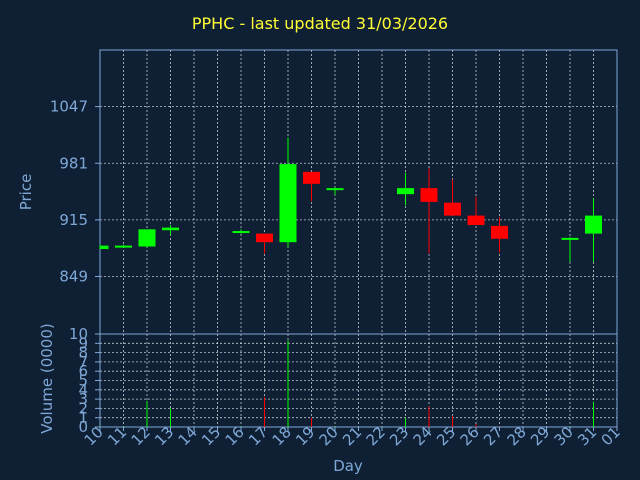 The height and width of the screenshot is (480, 640). Describe the element at coordinates (73, 220) in the screenshot. I see `price-tick-label: 915` at that location.